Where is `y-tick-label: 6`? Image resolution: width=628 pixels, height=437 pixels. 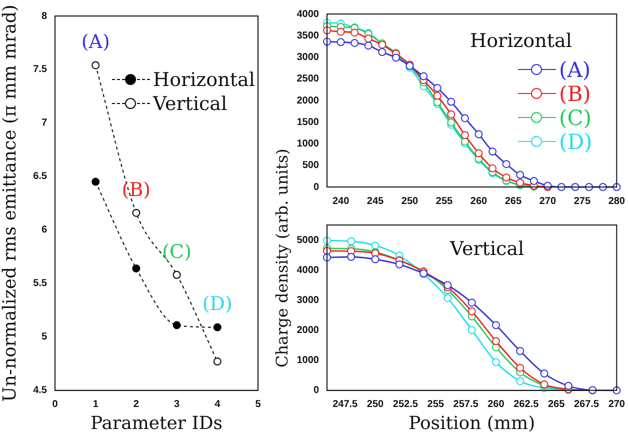
y-tick-label: 6 is located at coordinates (44, 230).